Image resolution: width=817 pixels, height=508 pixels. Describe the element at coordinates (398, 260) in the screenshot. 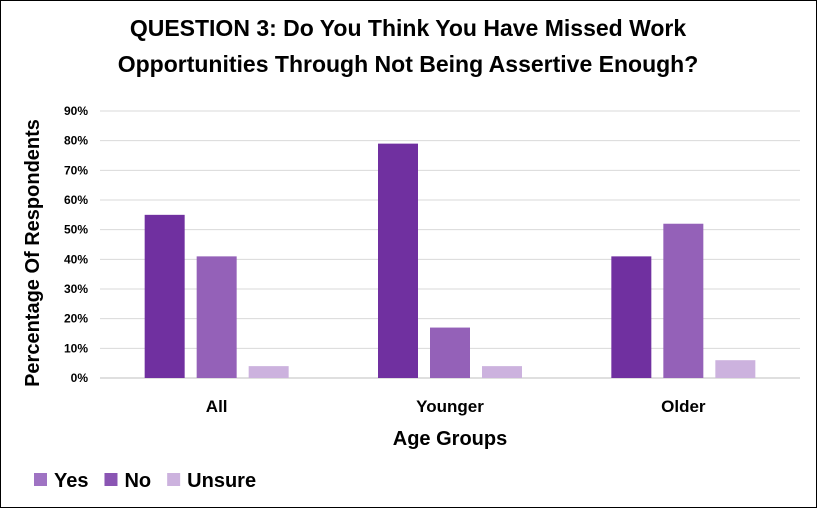

I see `bar-yes-younger` at that location.